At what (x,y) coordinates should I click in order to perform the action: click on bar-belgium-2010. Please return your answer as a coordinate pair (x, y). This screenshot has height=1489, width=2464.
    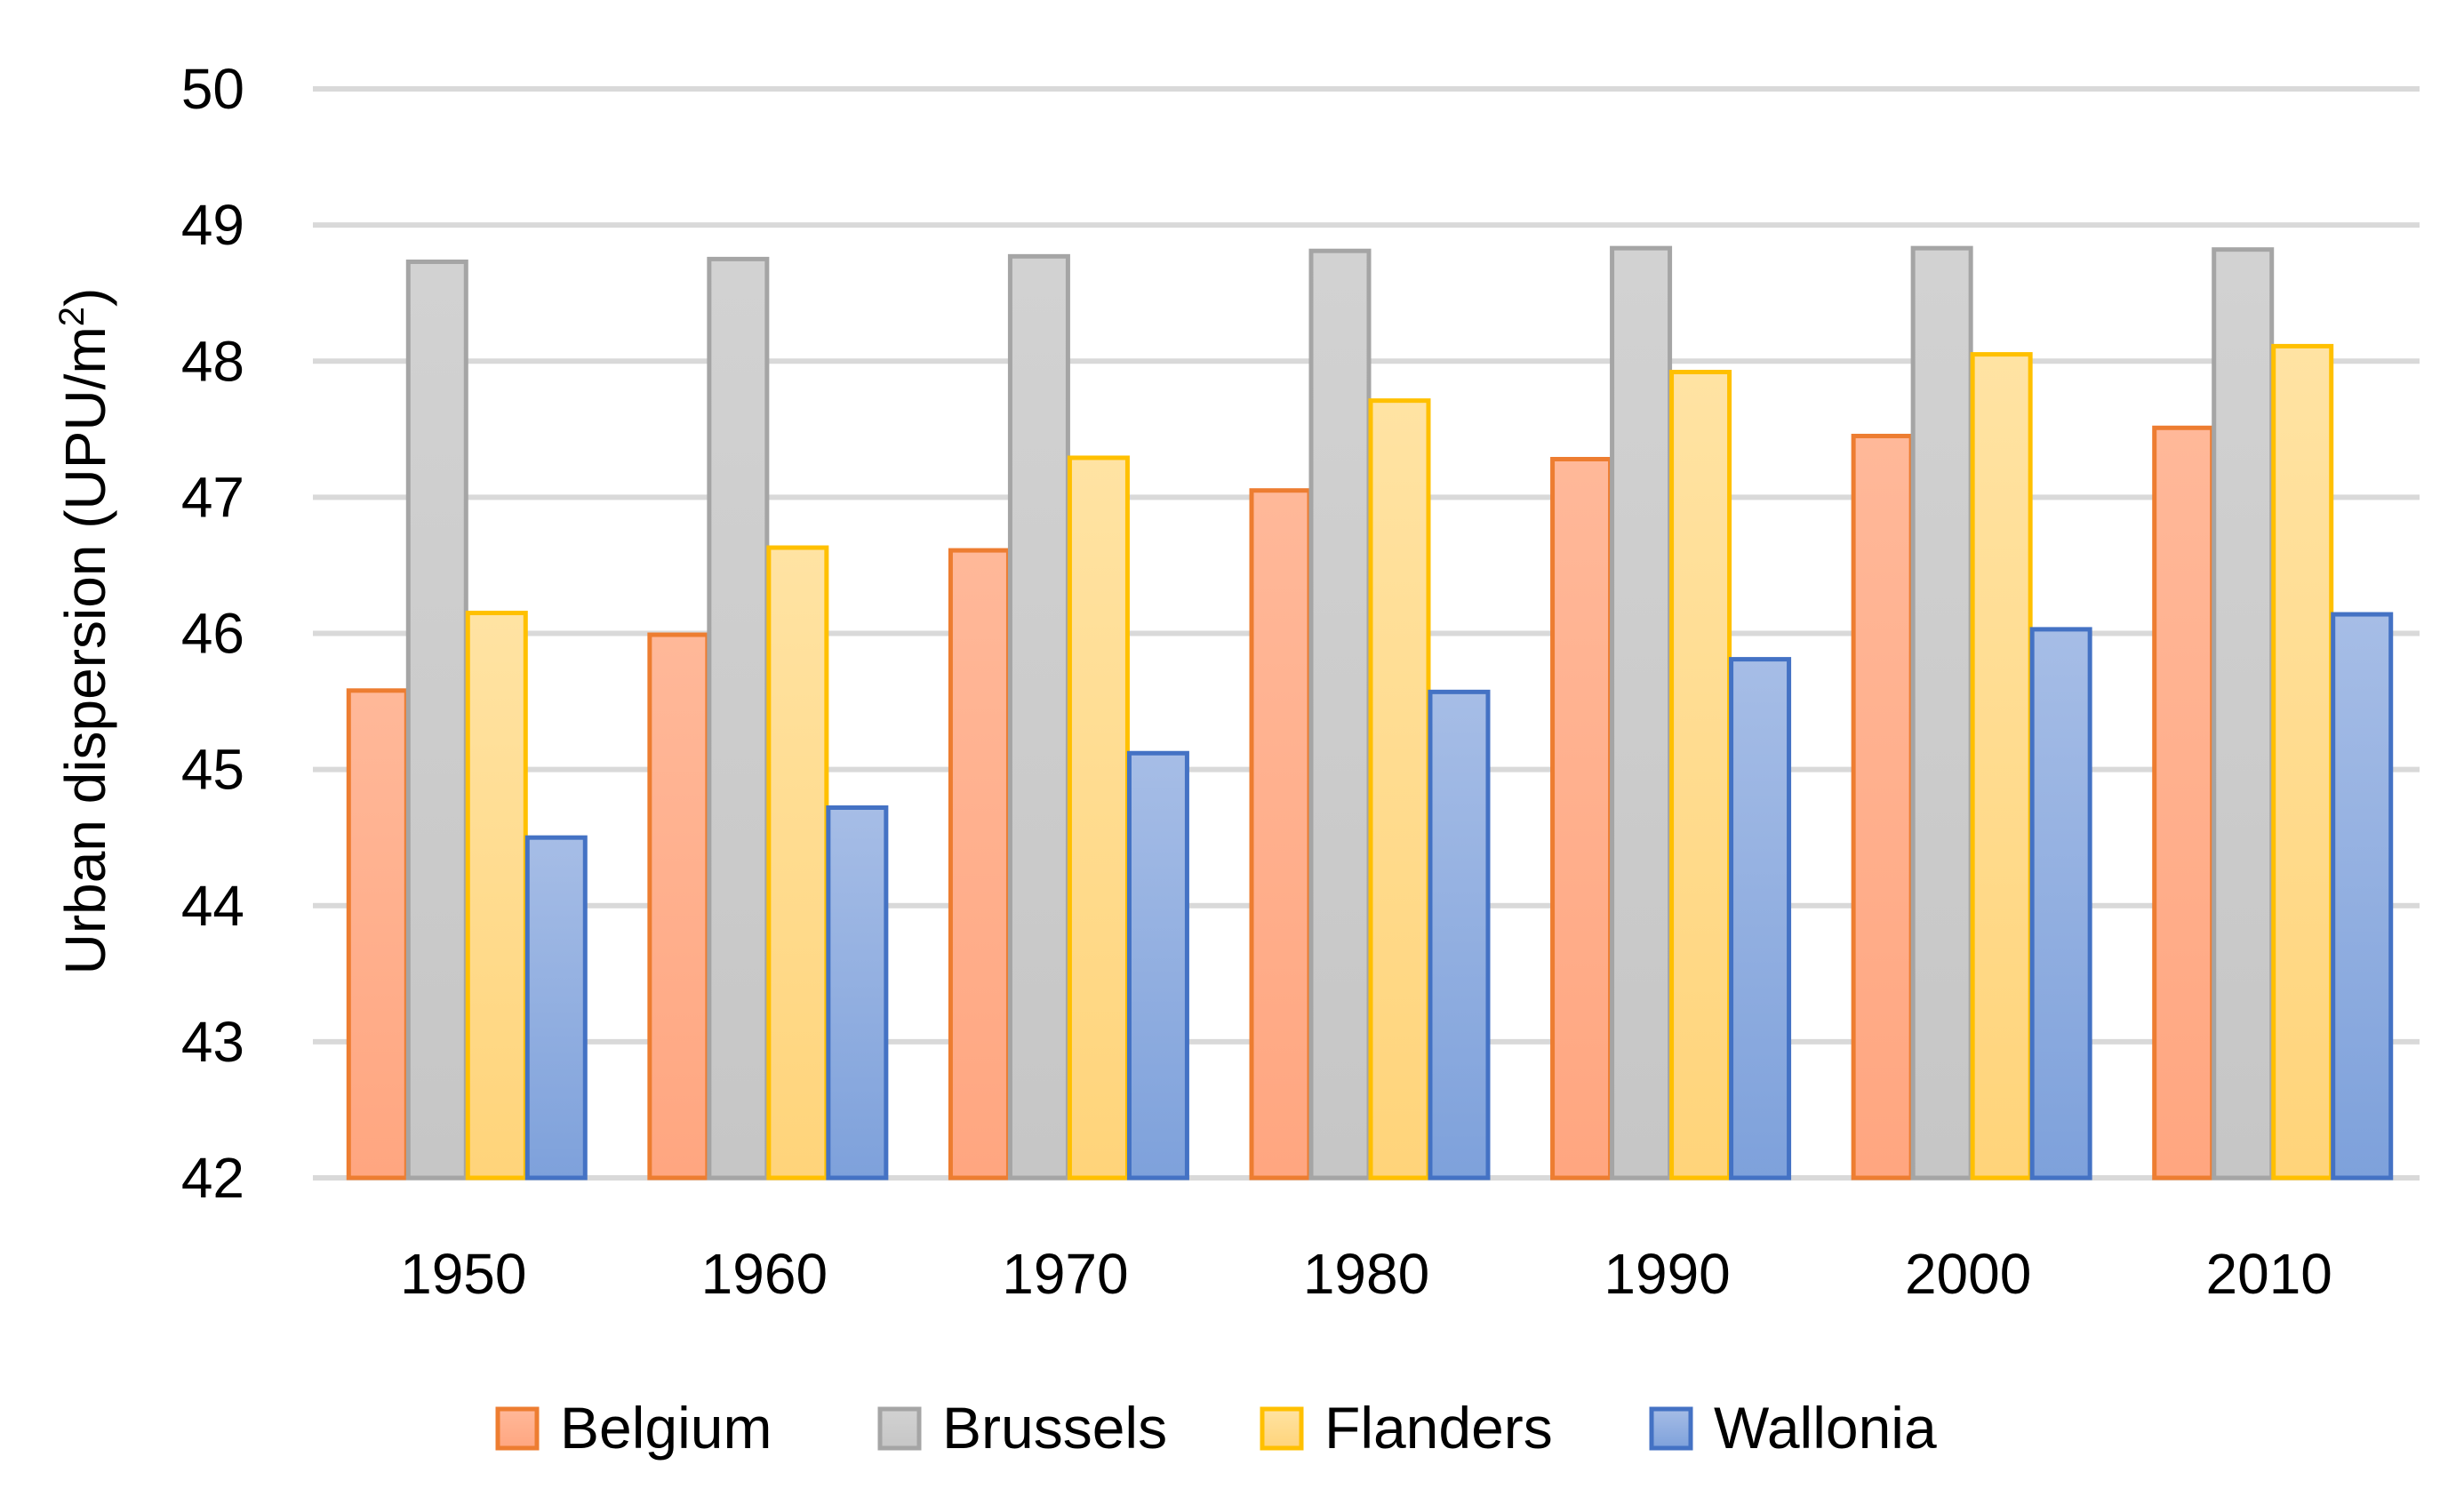
    Looking at the image, I should click on (2183, 803).